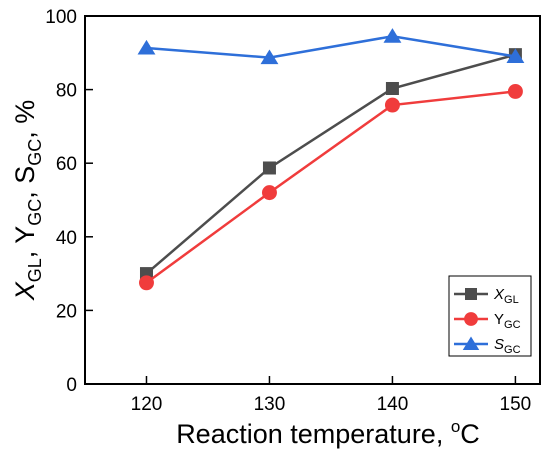  Describe the element at coordinates (61, 17) in the screenshot. I see `y-tick-label-5: 100` at that location.